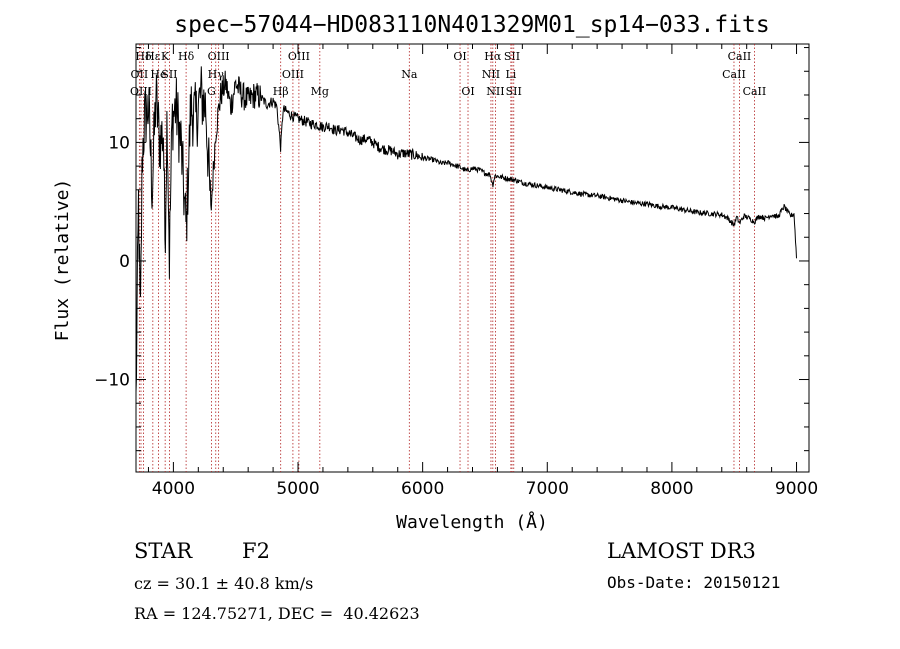  I want to click on spectral-line-label: G, so click(211, 91).